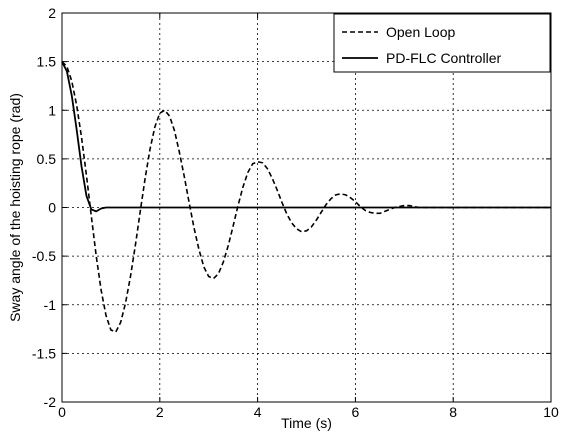 Image resolution: width=561 pixels, height=434 pixels. Describe the element at coordinates (420, 32) in the screenshot. I see `legend-label: Open Loop` at that location.